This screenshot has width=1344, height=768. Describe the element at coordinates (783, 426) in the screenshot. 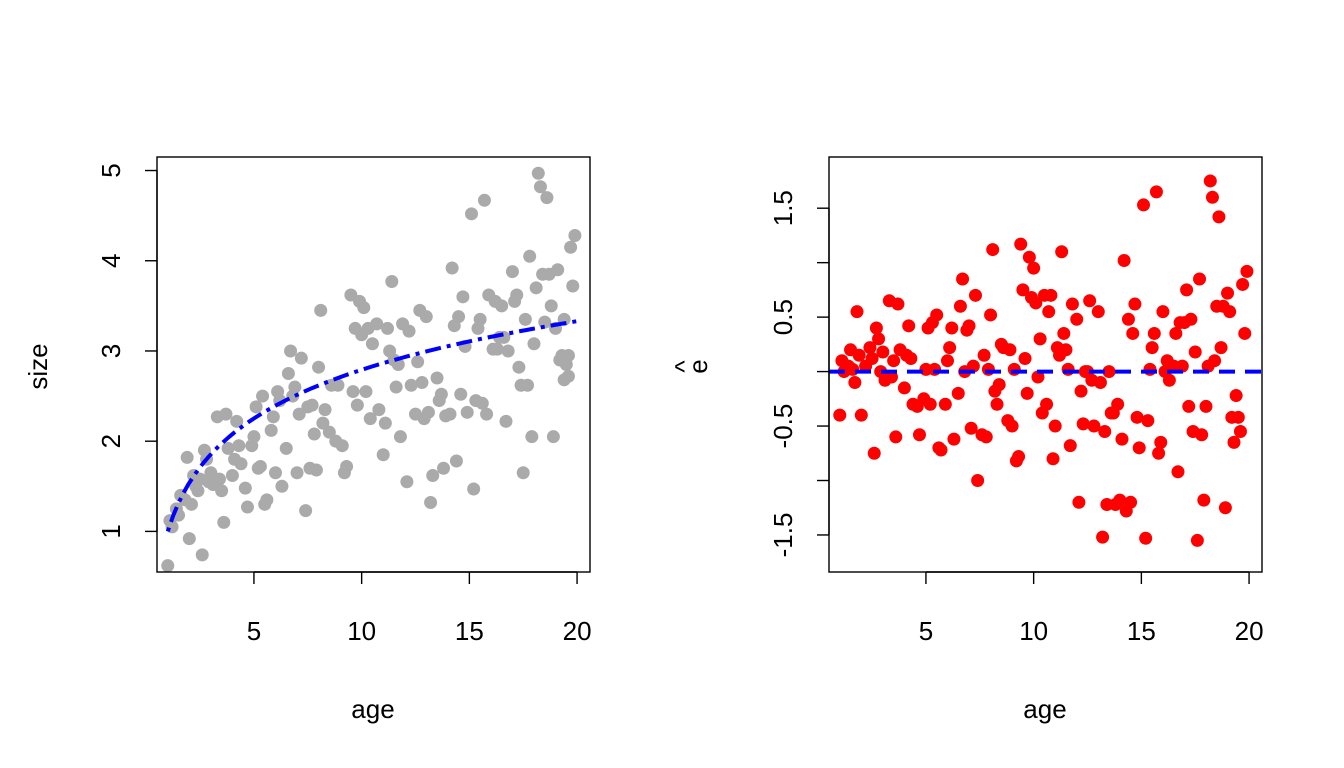

I see `panel-2-y-tick-label-2: -0.5` at that location.